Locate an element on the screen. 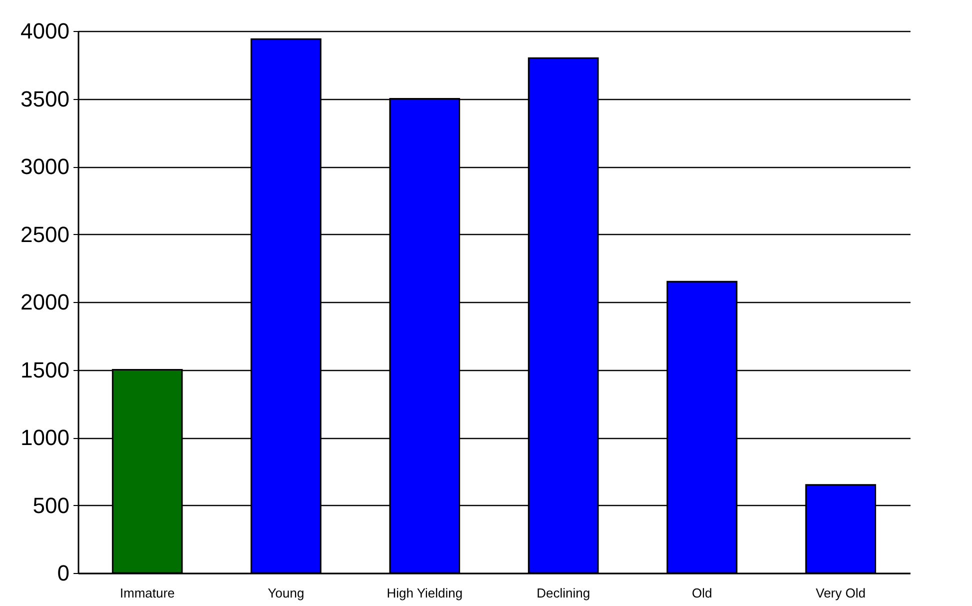  x-tick-label: Declining is located at coordinates (563, 593).